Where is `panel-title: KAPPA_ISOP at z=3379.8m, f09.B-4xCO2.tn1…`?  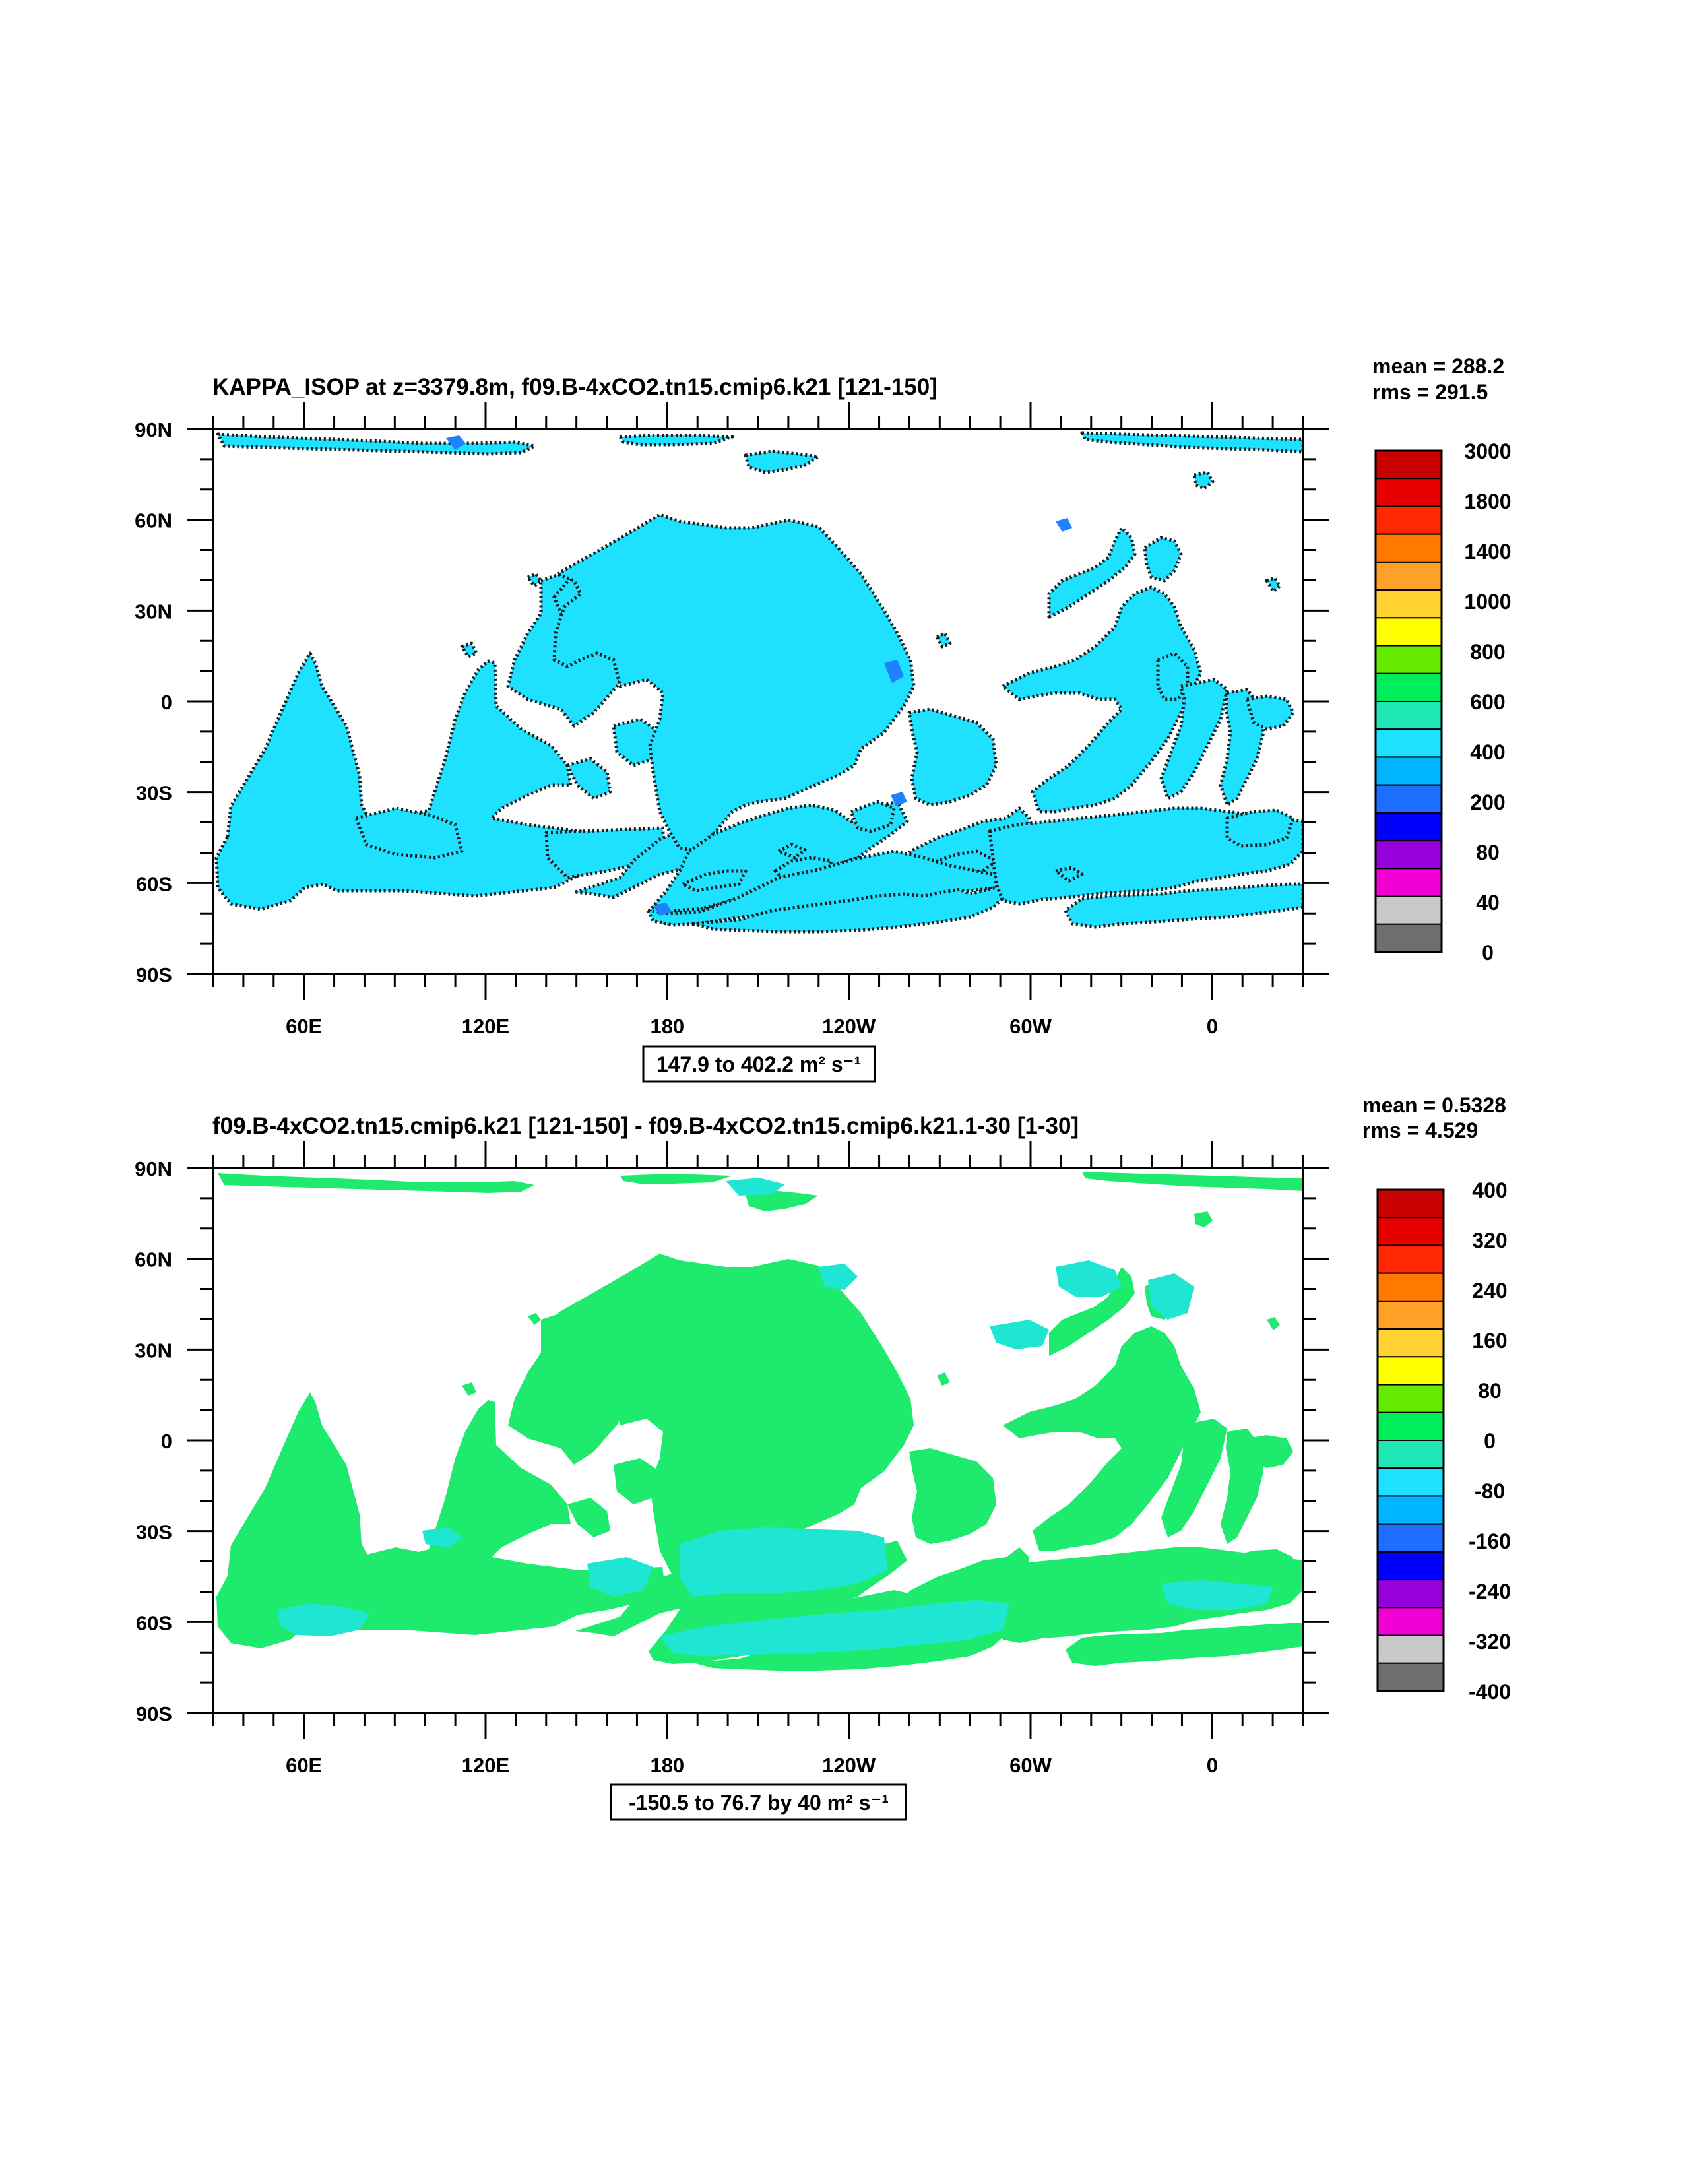
panel-title: KAPPA_ISOP at z=3379.8m, f09.B-4xCO2.tn1… is located at coordinates (575, 387).